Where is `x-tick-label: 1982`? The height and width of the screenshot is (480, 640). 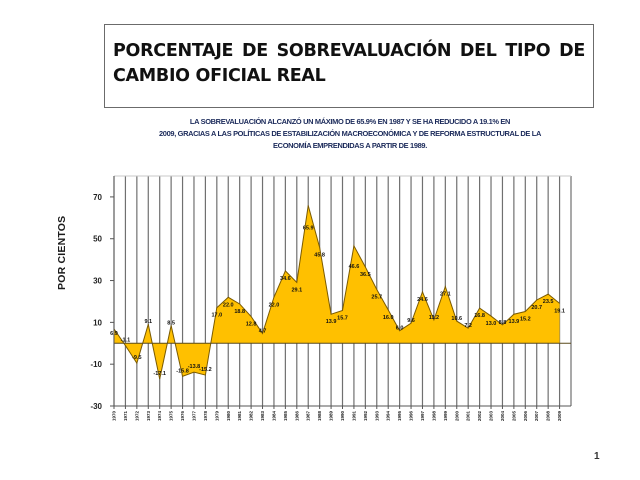 x-tick-label: 1982 is located at coordinates (251, 416).